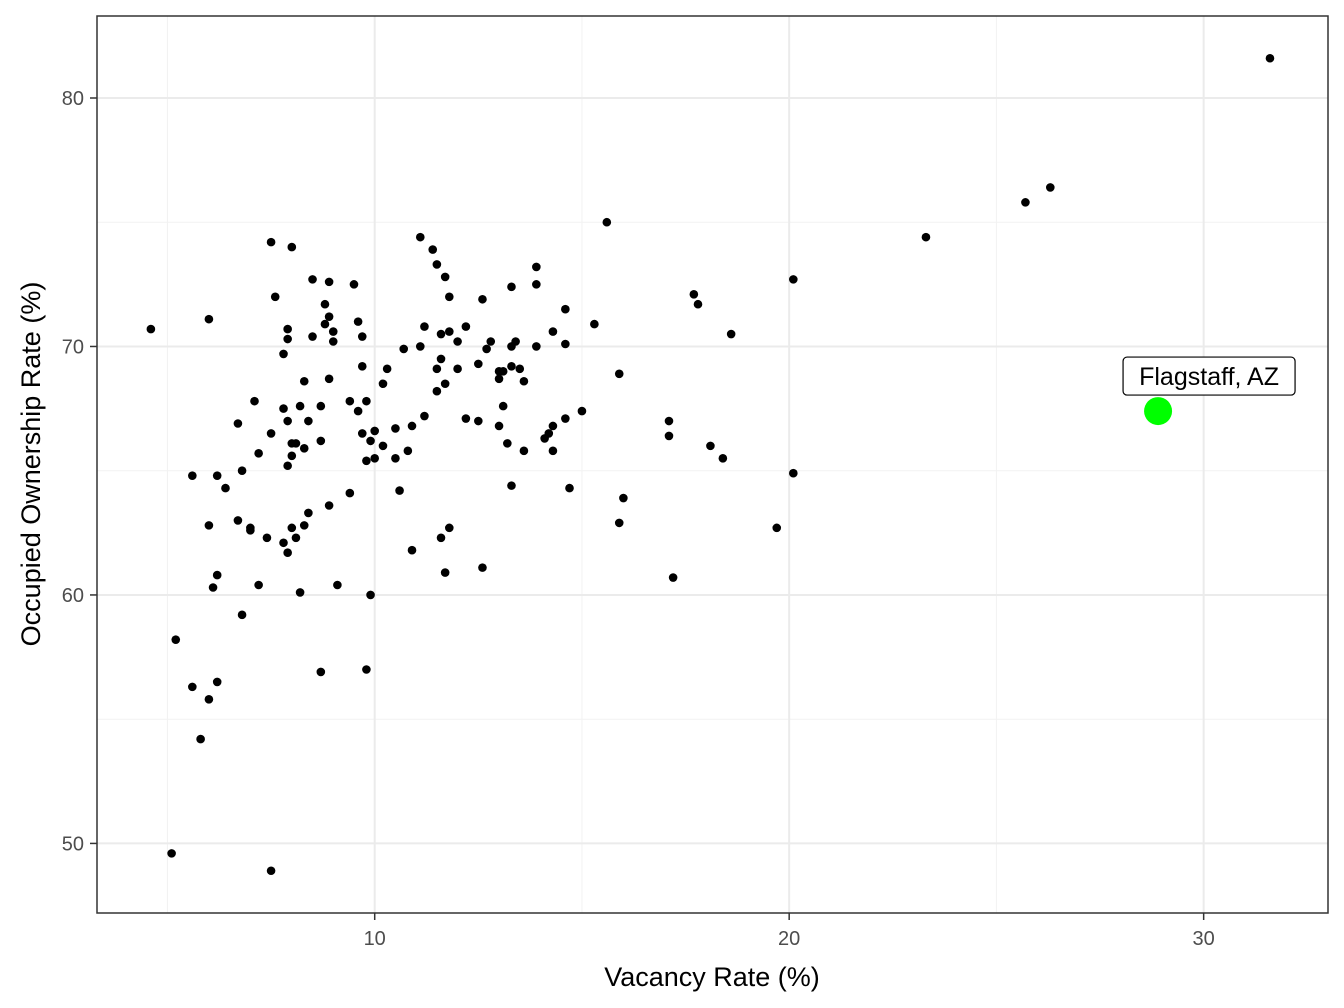  I want to click on x-tick-label: 10, so click(375, 939).